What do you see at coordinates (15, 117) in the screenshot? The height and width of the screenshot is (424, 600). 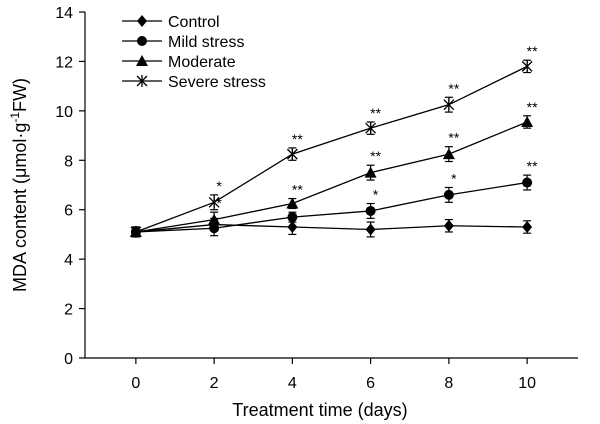 I see `y-axis-title-superscript: -1` at bounding box center [15, 117].